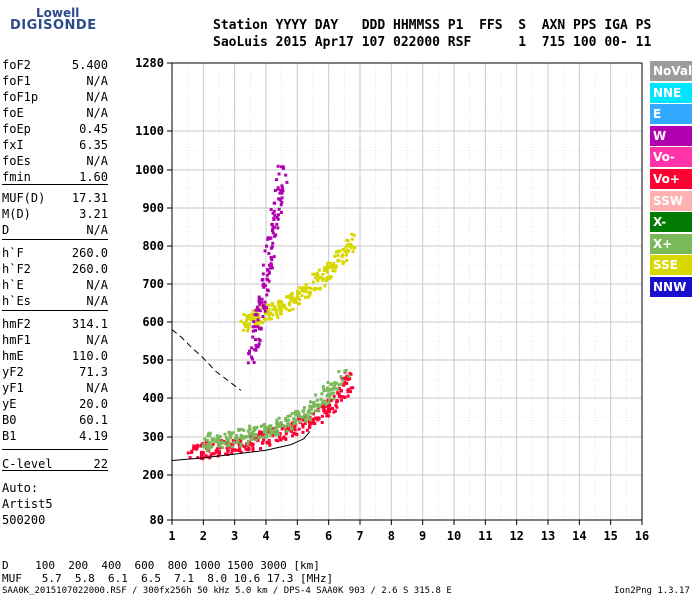 The width and height of the screenshot is (700, 600). What do you see at coordinates (97, 97) in the screenshot?
I see `param-value: N/A` at bounding box center [97, 97].